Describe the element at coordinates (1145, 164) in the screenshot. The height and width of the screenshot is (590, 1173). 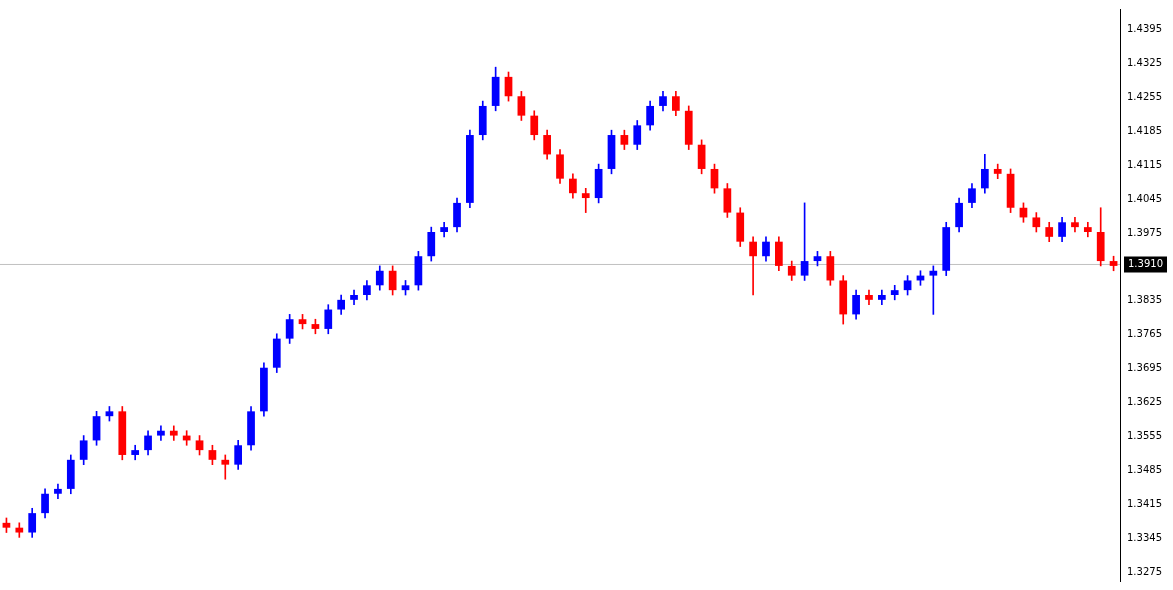
I see `y-tick-label: 1.4115` at that location.